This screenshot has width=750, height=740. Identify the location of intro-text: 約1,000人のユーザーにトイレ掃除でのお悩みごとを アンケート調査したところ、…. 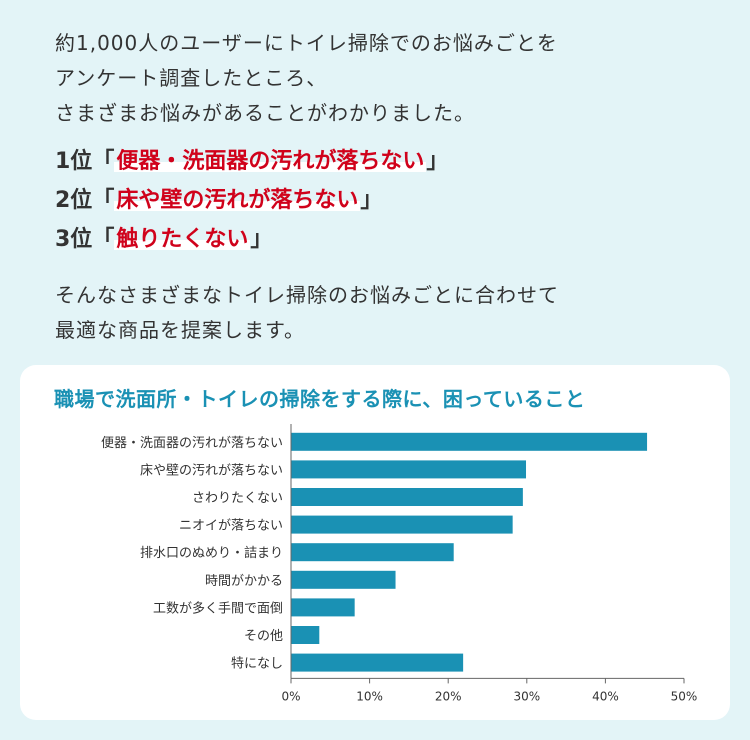
(395, 78).